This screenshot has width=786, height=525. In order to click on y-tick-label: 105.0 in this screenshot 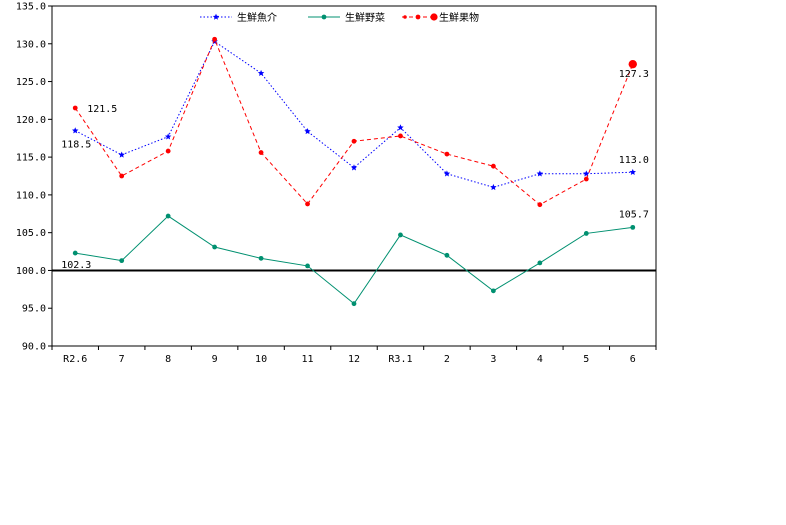, I will do `click(31, 233)`.